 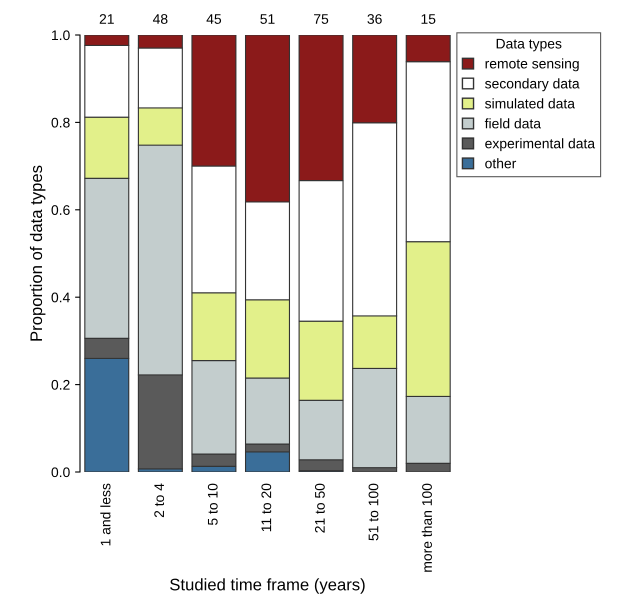 I want to click on x-tick-label: 2 to 4, so click(x=159, y=501).